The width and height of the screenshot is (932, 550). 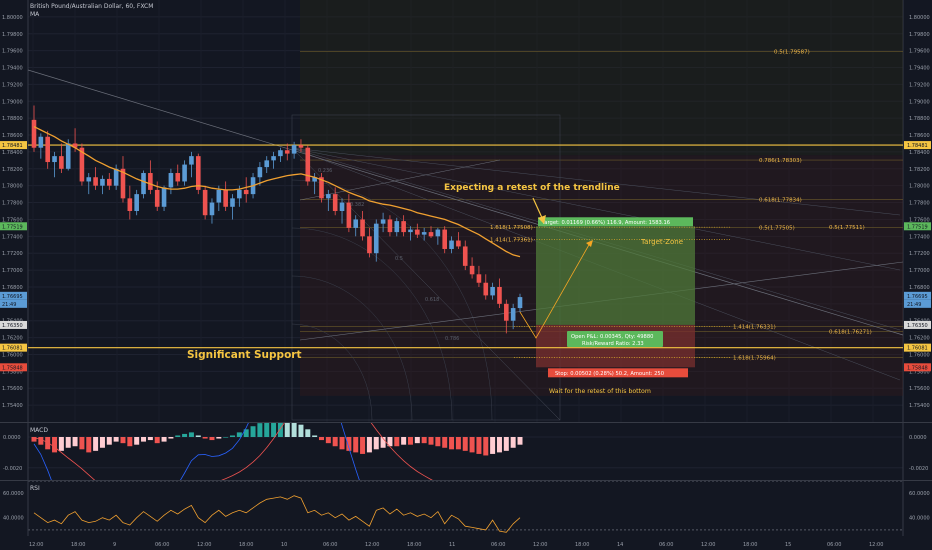 I want to click on price-tick-label: 1.78600, so click(x=12, y=136).